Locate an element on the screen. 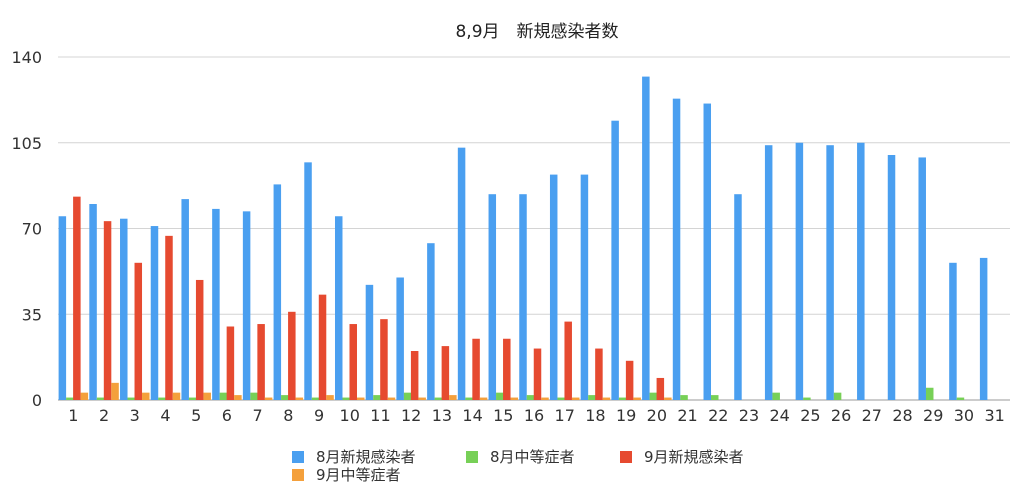 This screenshot has width=1024, height=499. x-tick-label: 2 is located at coordinates (104, 415).